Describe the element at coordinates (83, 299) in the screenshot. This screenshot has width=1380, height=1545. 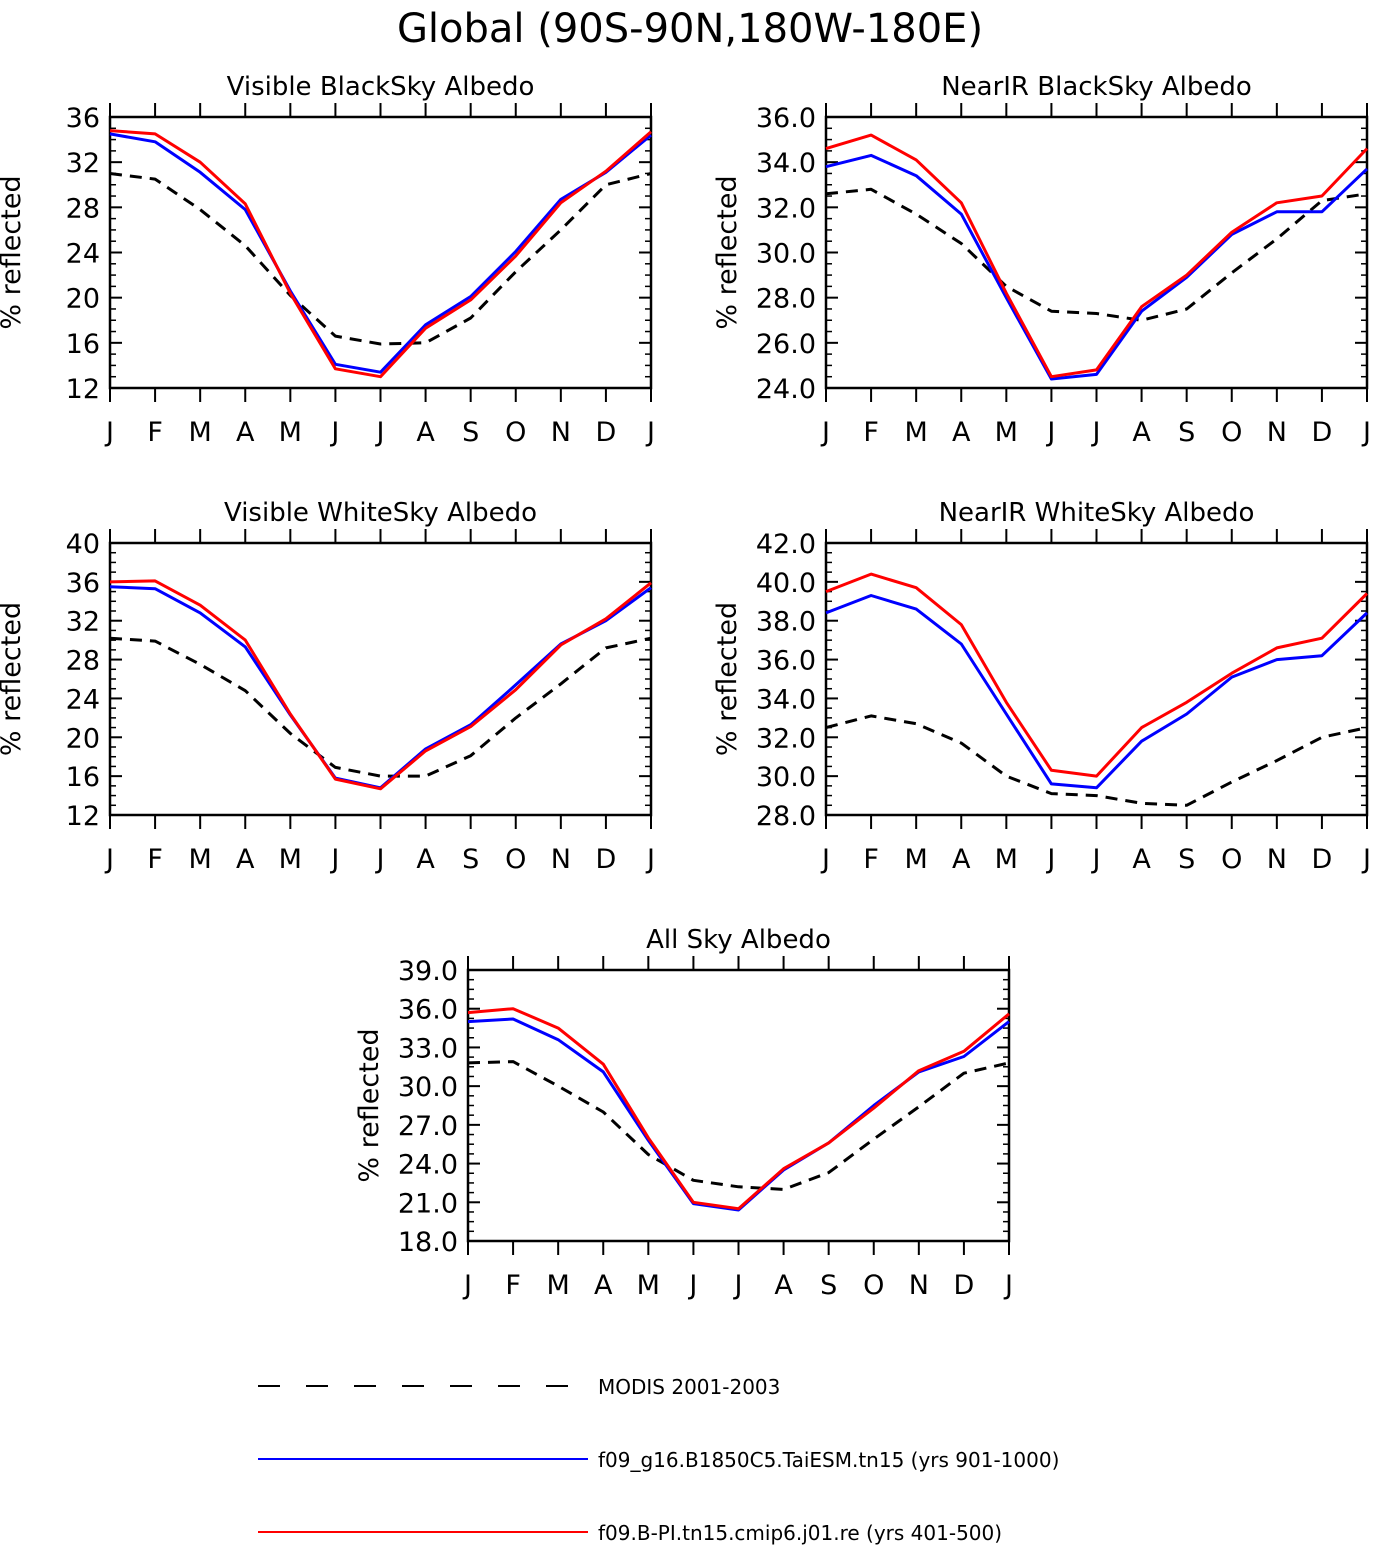
I see `y-tick-label: 20` at that location.